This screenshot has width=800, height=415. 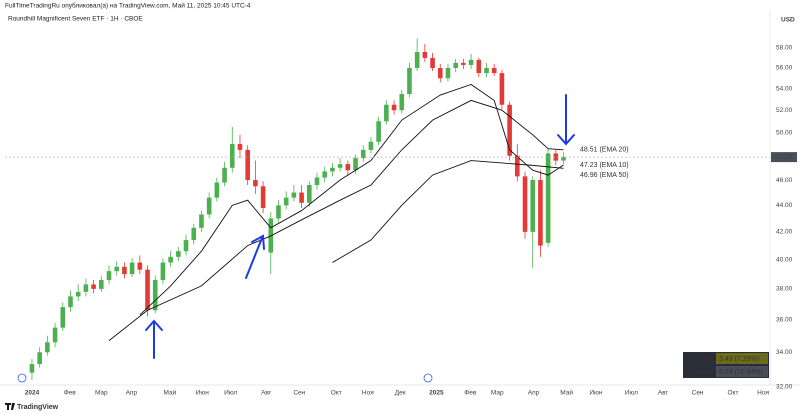 What do you see at coordinates (225, 378) in the screenshot?
I see `dividend-markers` at bounding box center [225, 378].